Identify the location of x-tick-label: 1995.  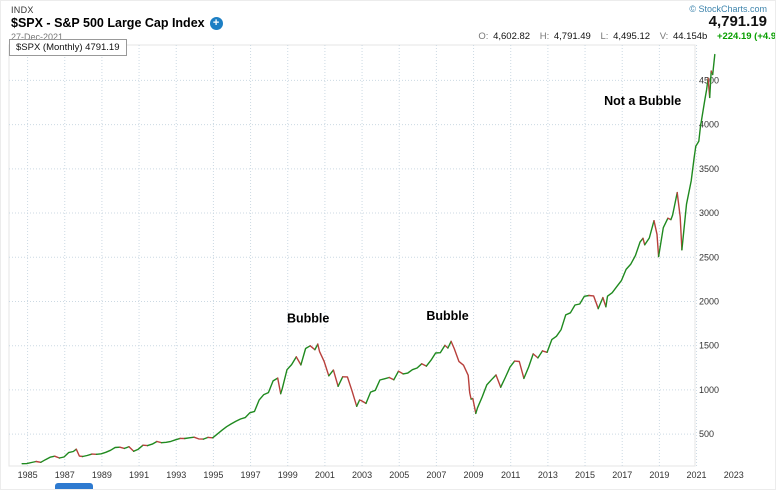
(213, 475).